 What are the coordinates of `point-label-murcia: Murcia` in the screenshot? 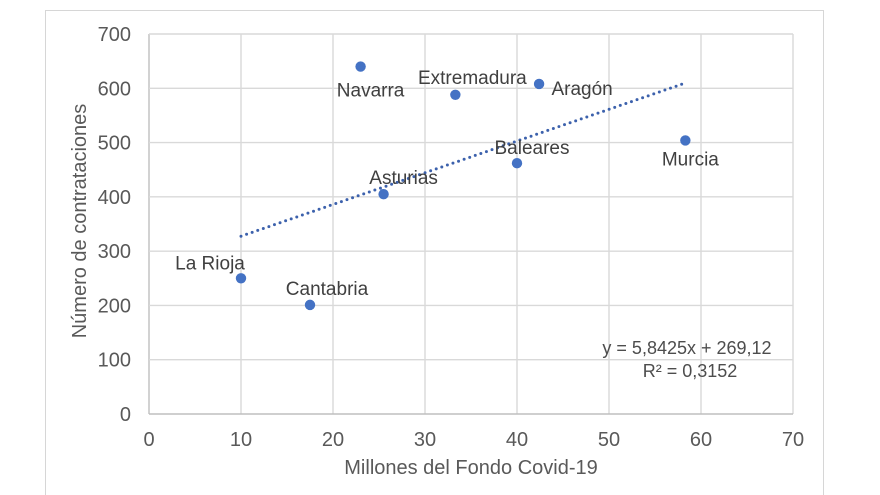 It's located at (690, 159).